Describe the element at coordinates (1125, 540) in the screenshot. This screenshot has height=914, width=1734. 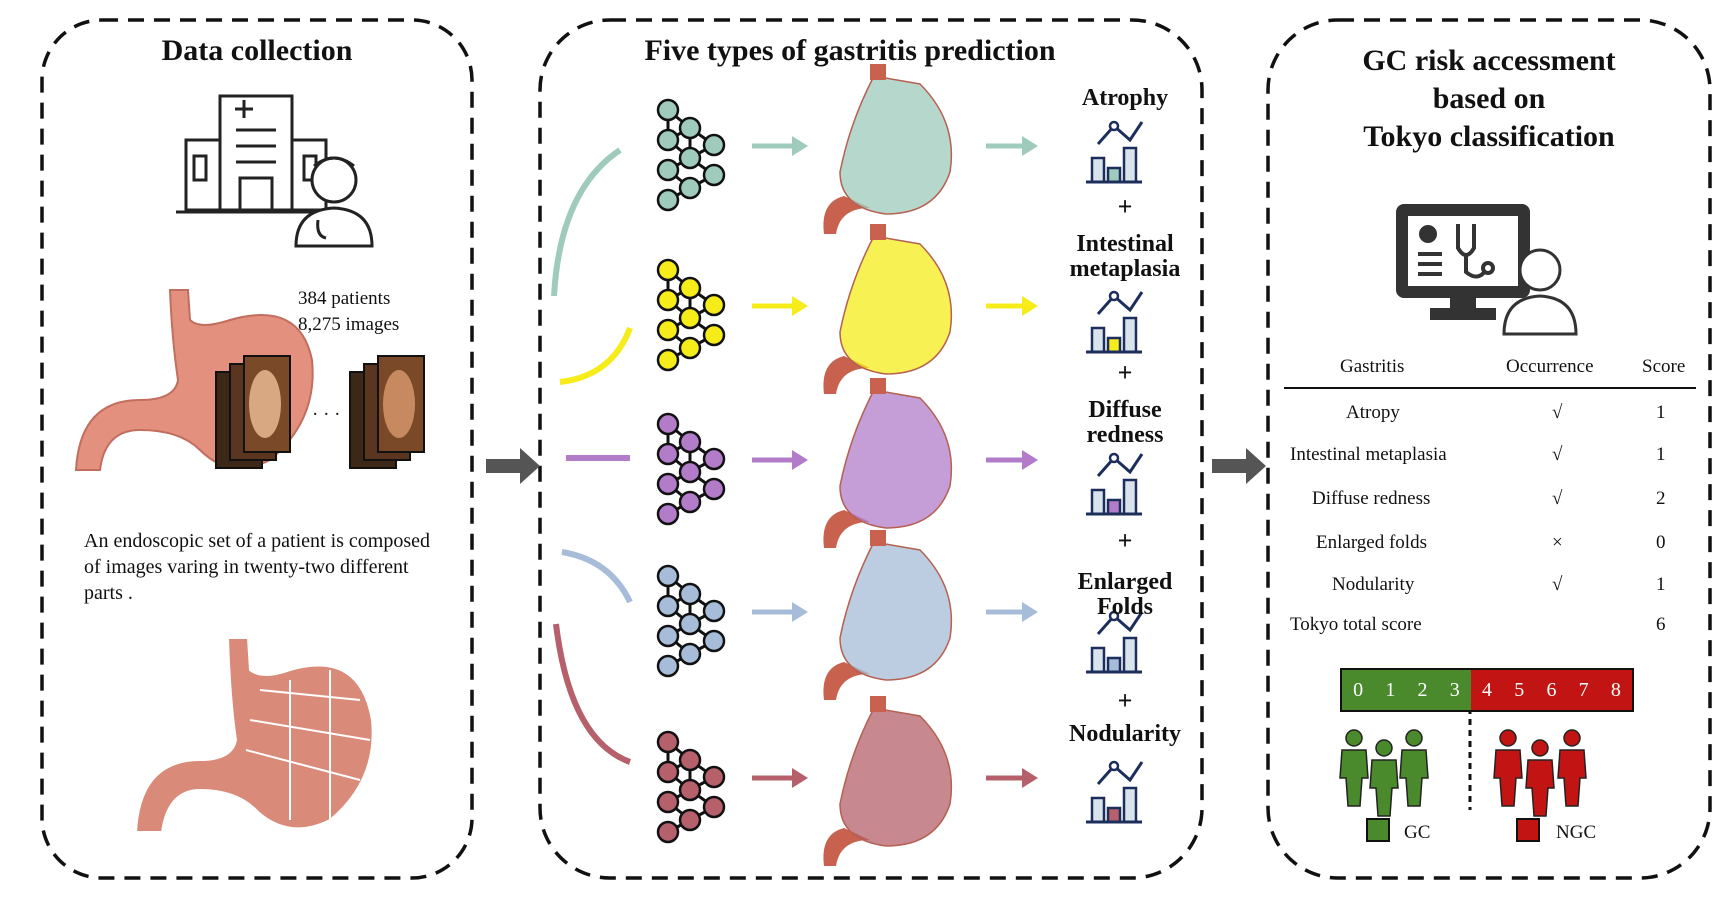
I see `plus-3: +` at that location.